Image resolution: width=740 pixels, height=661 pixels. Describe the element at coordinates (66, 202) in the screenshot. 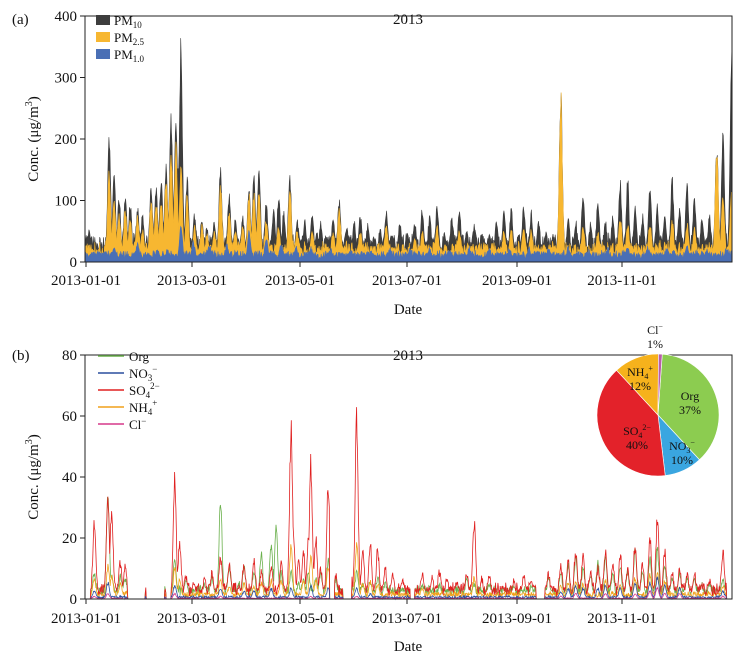

I see `y-tick-label: 100` at that location.